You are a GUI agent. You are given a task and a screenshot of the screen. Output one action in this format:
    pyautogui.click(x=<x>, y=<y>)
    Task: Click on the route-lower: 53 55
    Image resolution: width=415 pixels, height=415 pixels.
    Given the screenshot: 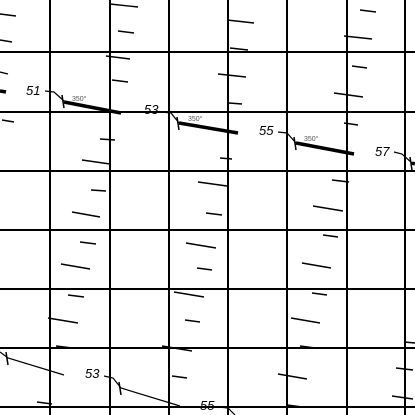 What is the action you would take?
    pyautogui.click(x=118, y=383)
    